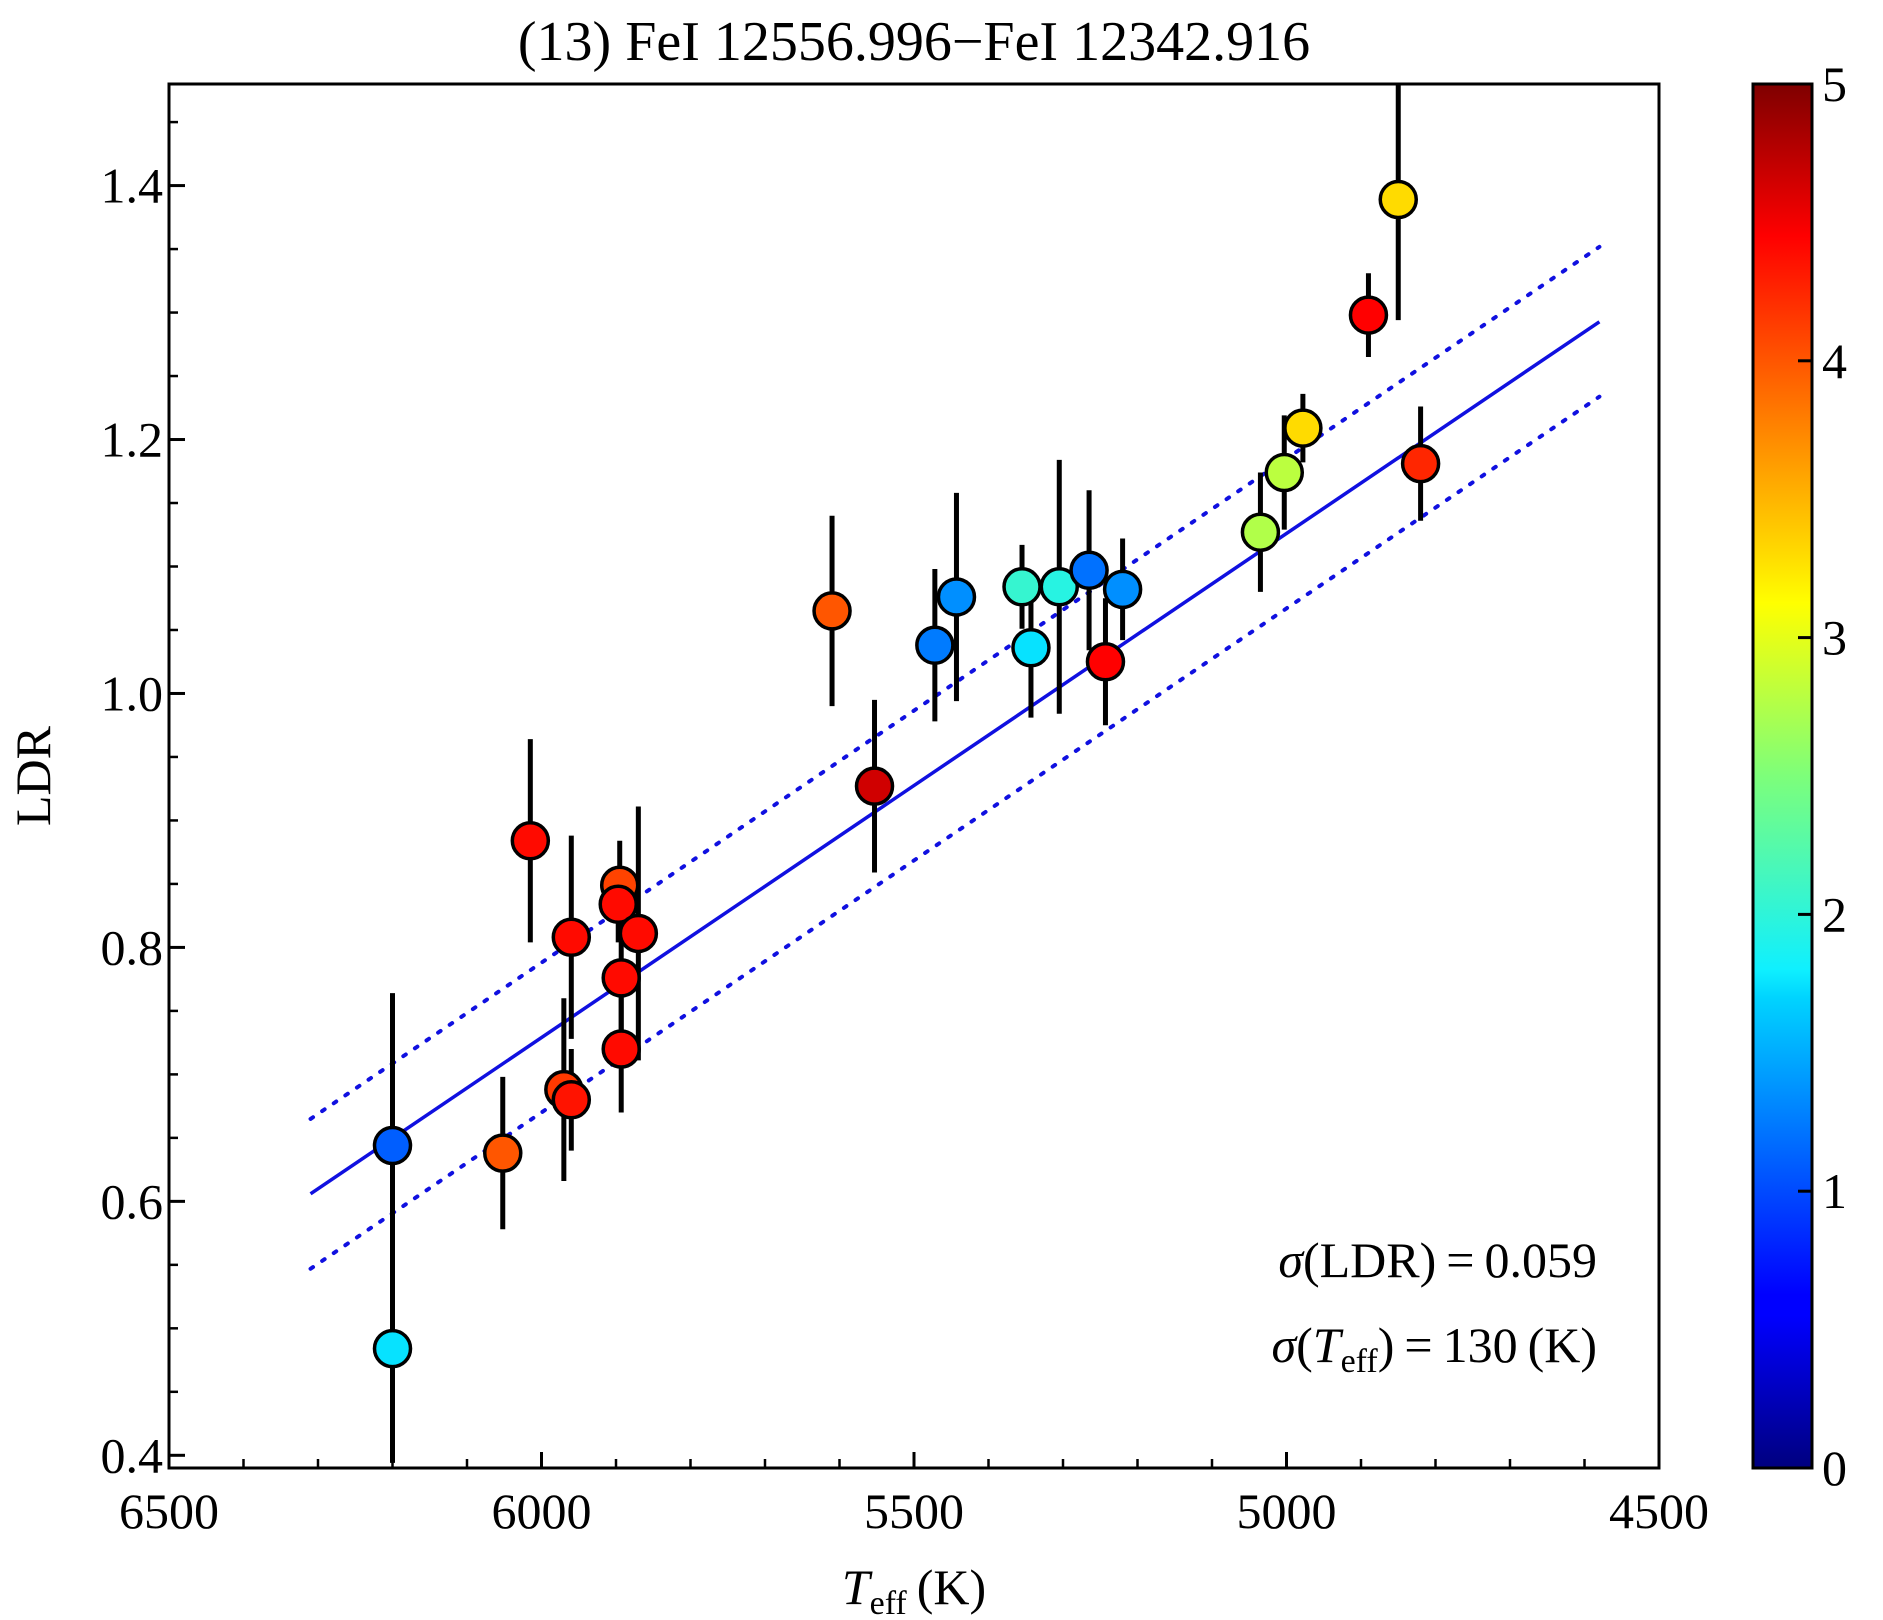  I want to click on x-axis-label-sub: eff, so click(889, 1602).